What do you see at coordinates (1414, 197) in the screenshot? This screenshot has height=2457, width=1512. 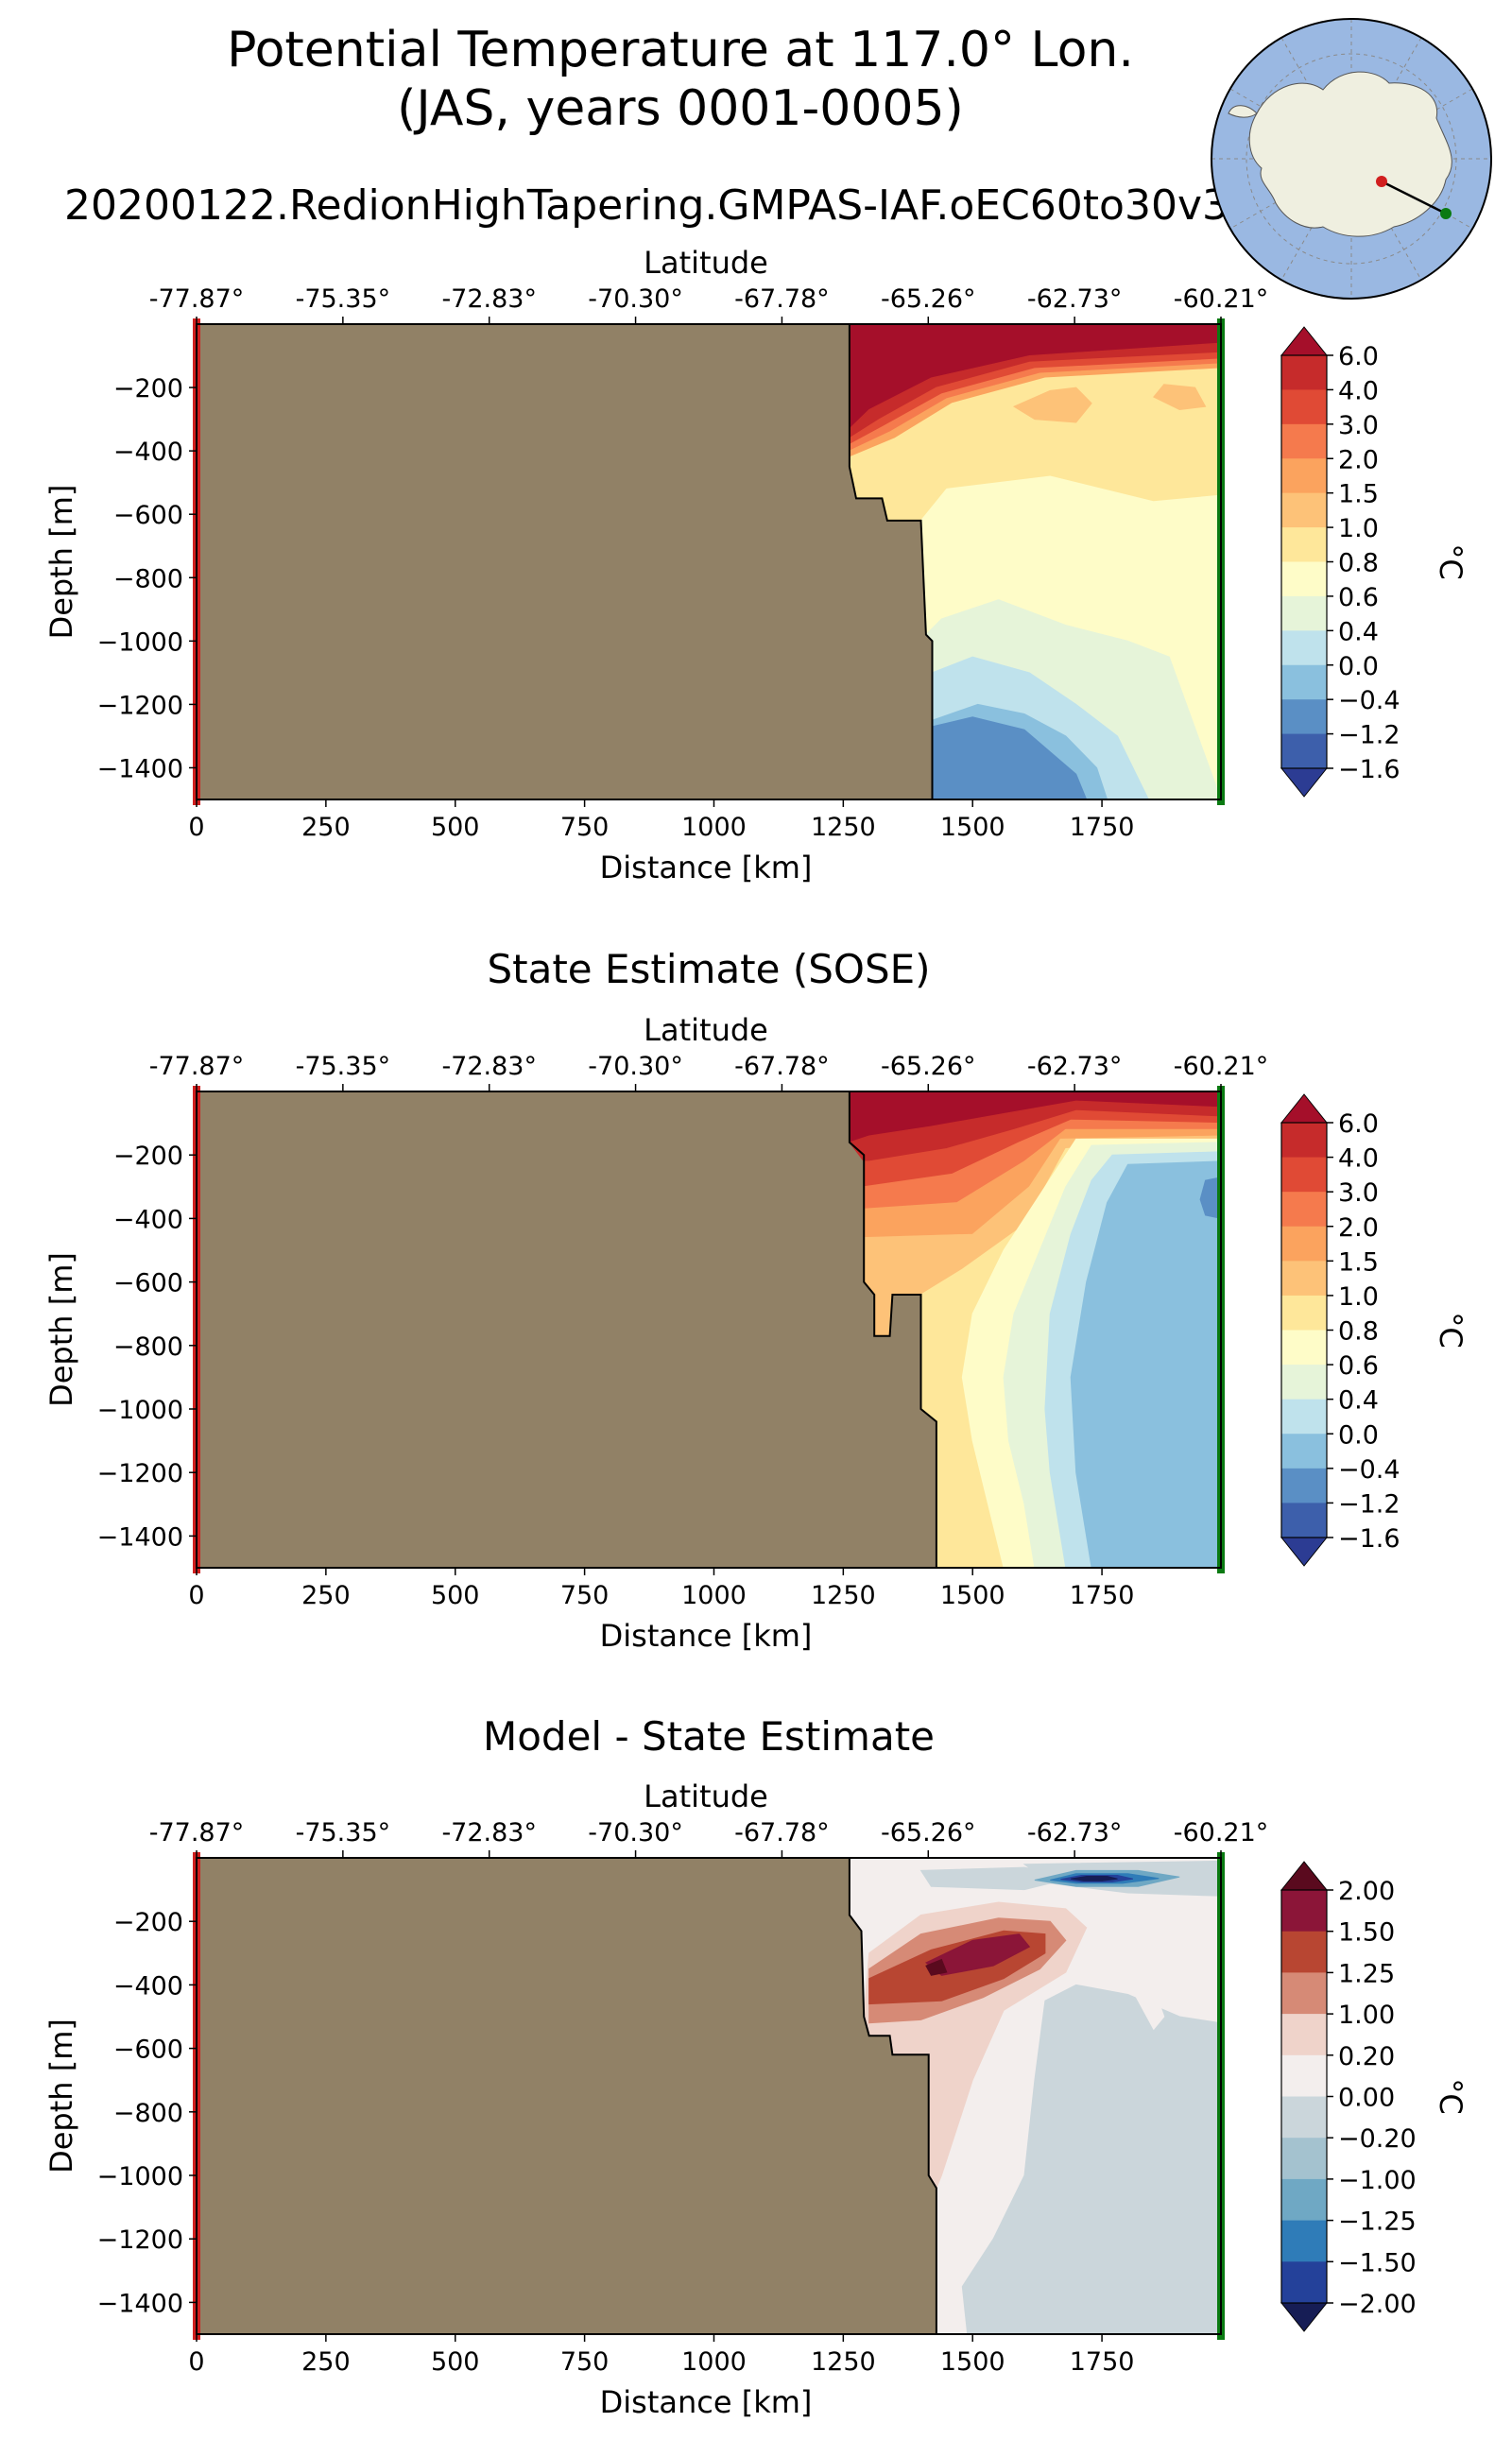 I see `section-line` at bounding box center [1414, 197].